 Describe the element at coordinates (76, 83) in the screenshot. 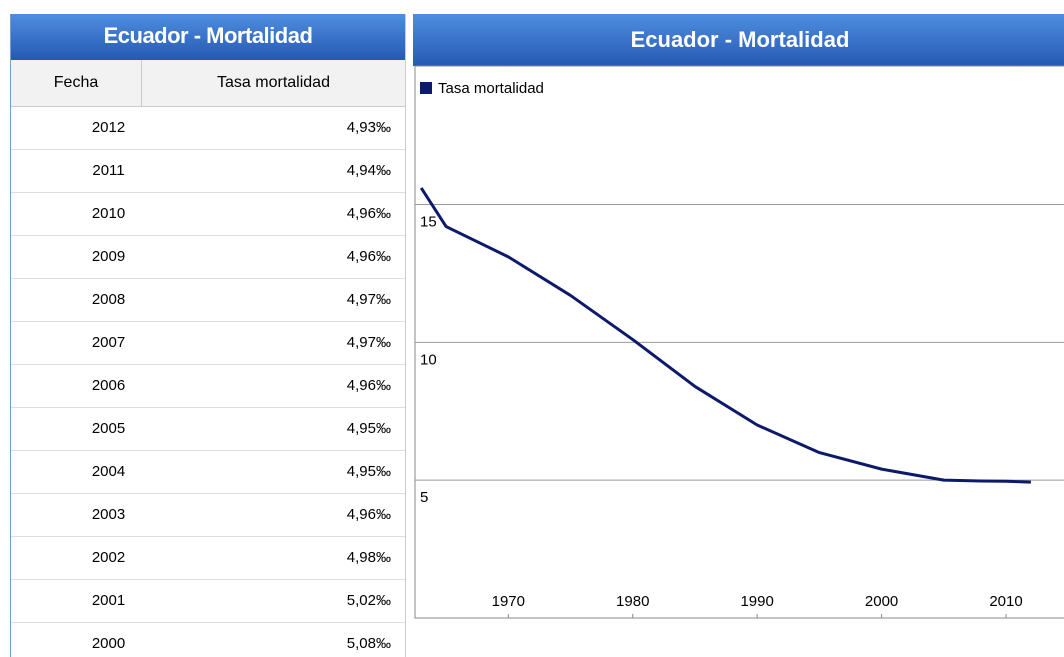

I see `column-header: Fecha` at that location.